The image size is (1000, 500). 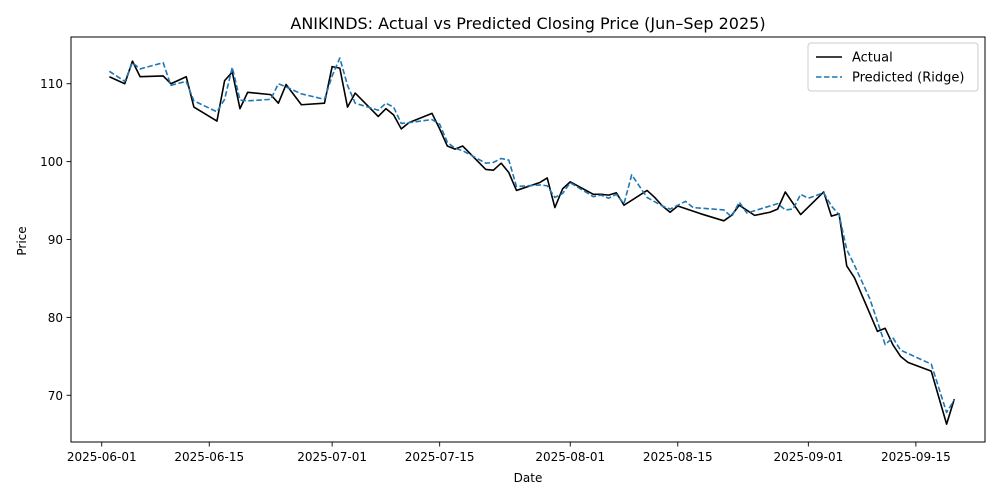 I want to click on legend-label: Predicted (Ridge), so click(x=908, y=78).